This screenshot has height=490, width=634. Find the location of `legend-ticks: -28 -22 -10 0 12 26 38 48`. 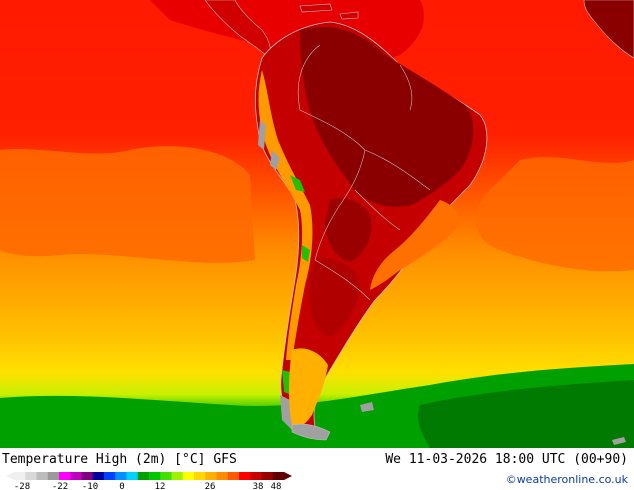

legend-ticks: -28 -22 -10 0 12 26 38 48 is located at coordinates (148, 486).